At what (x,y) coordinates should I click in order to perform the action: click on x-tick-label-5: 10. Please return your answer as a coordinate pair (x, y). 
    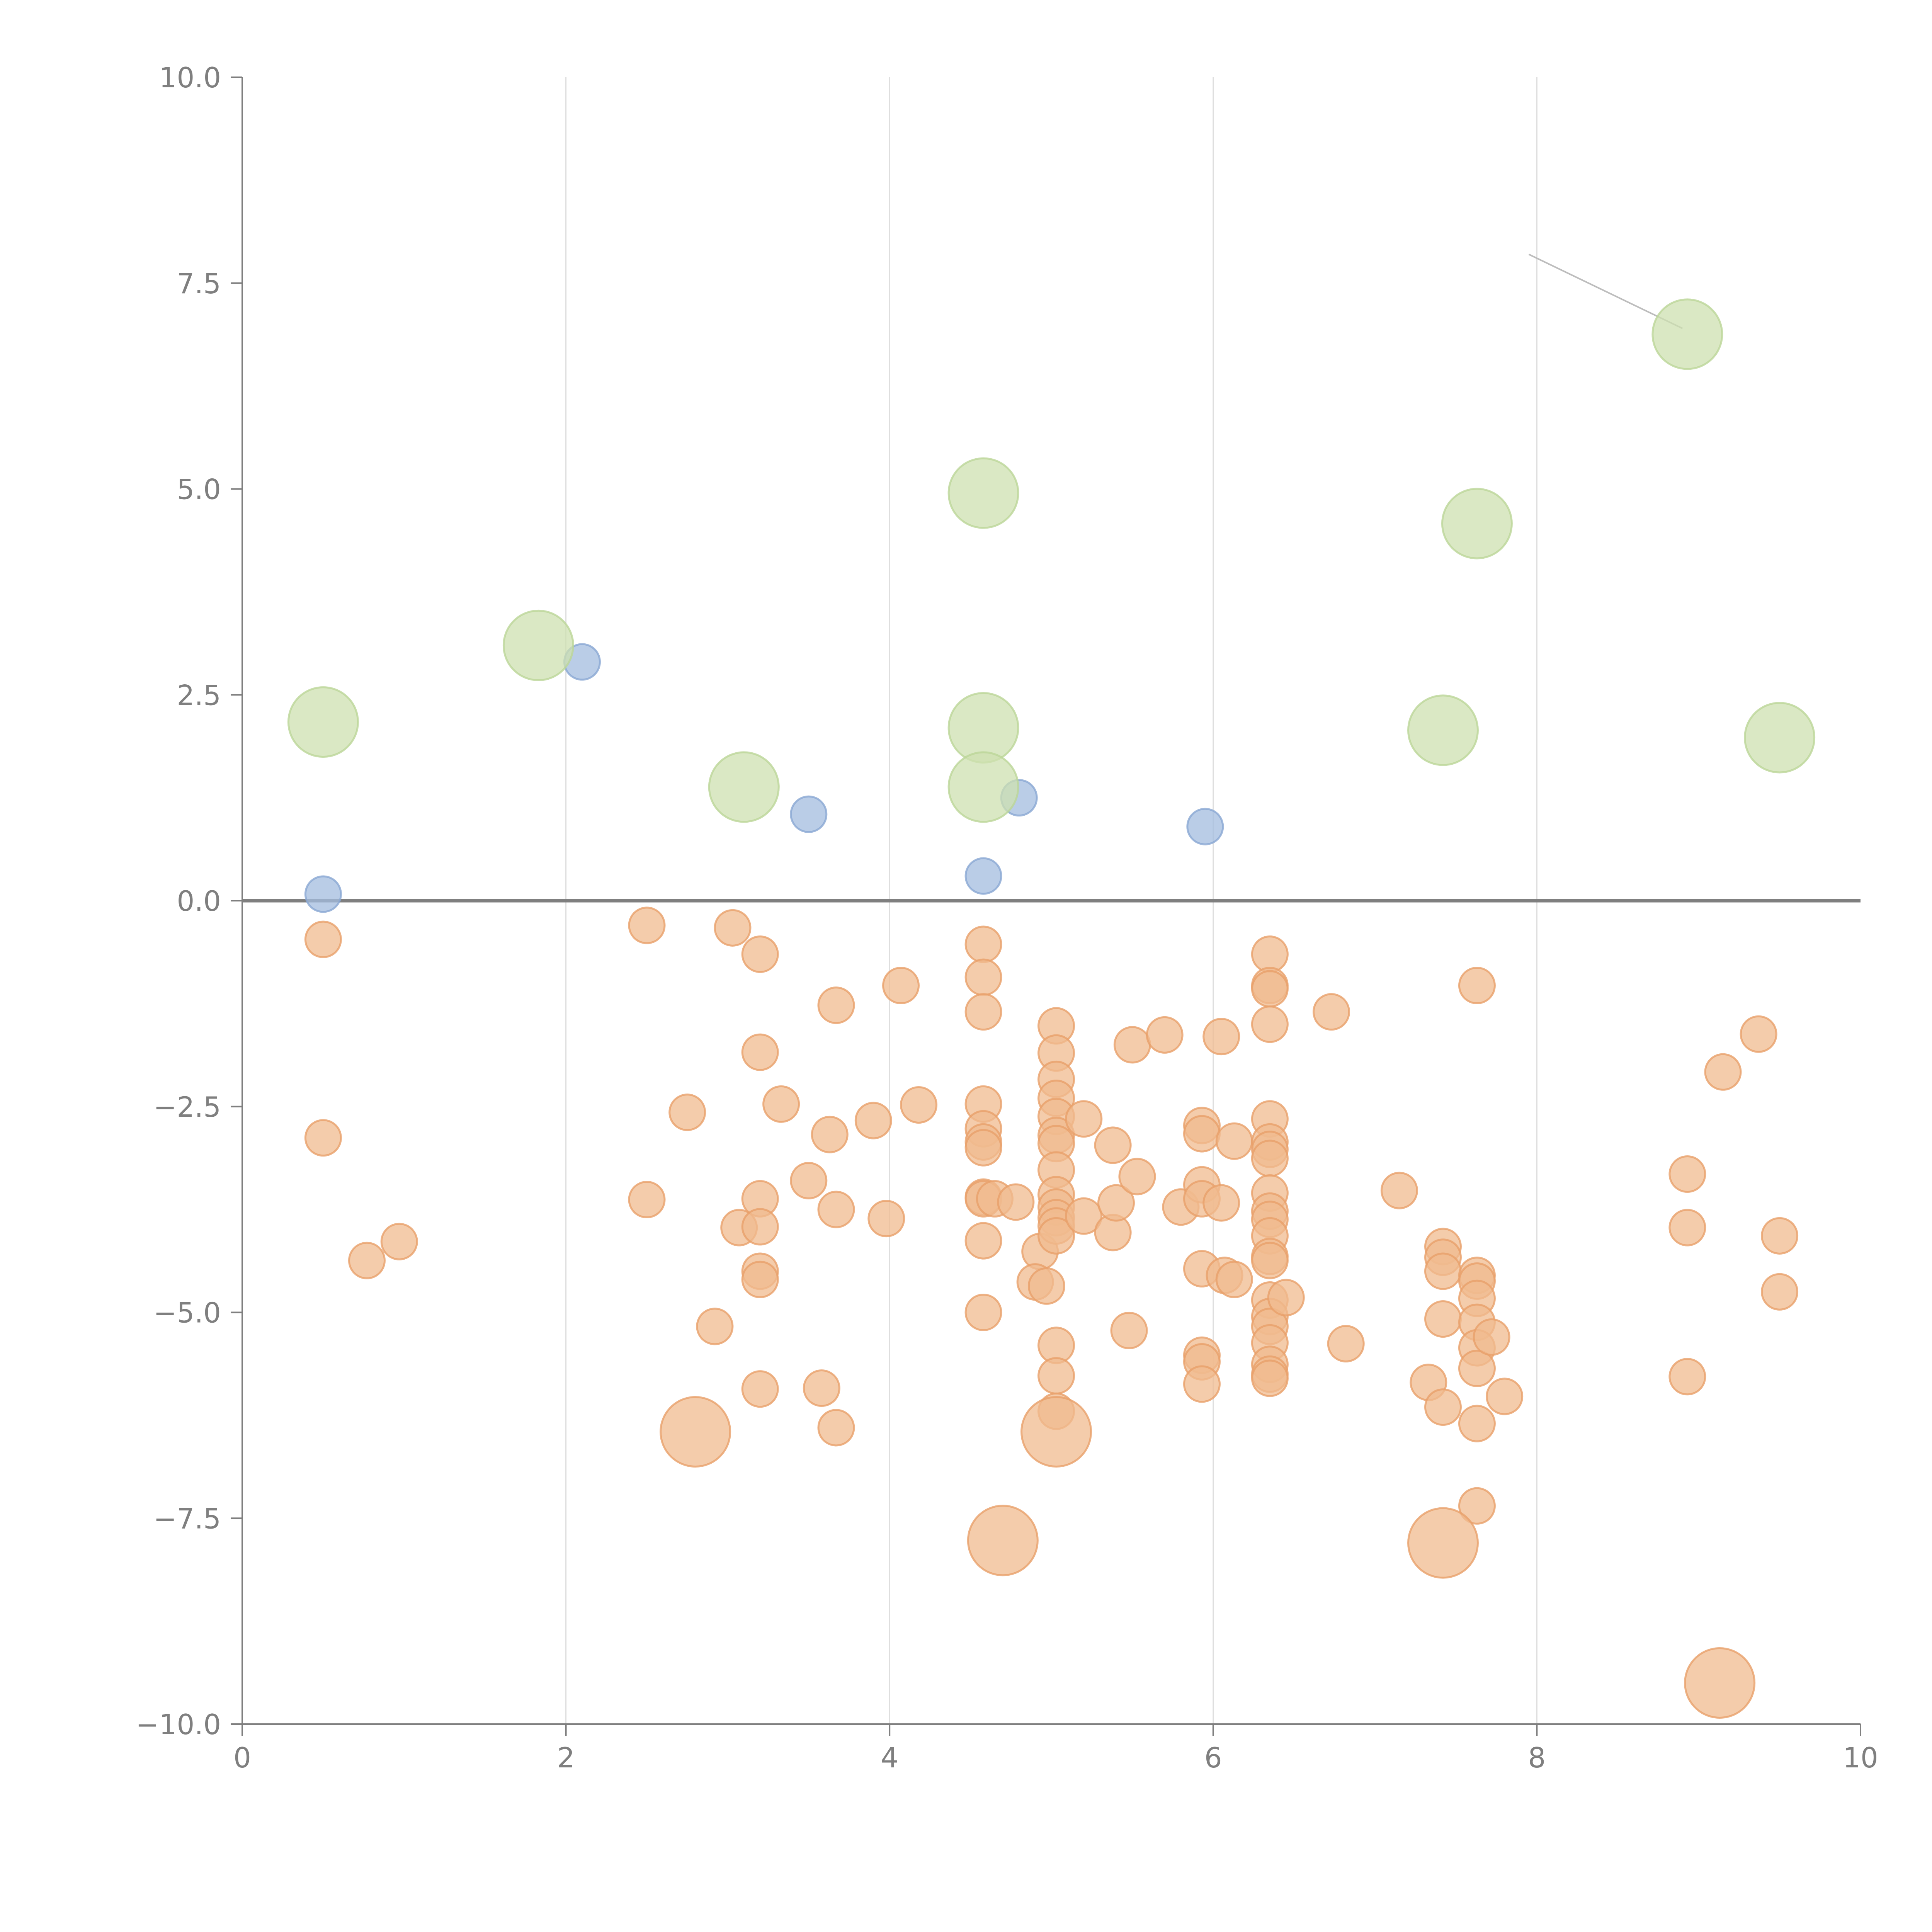
    Looking at the image, I should click on (1860, 1758).